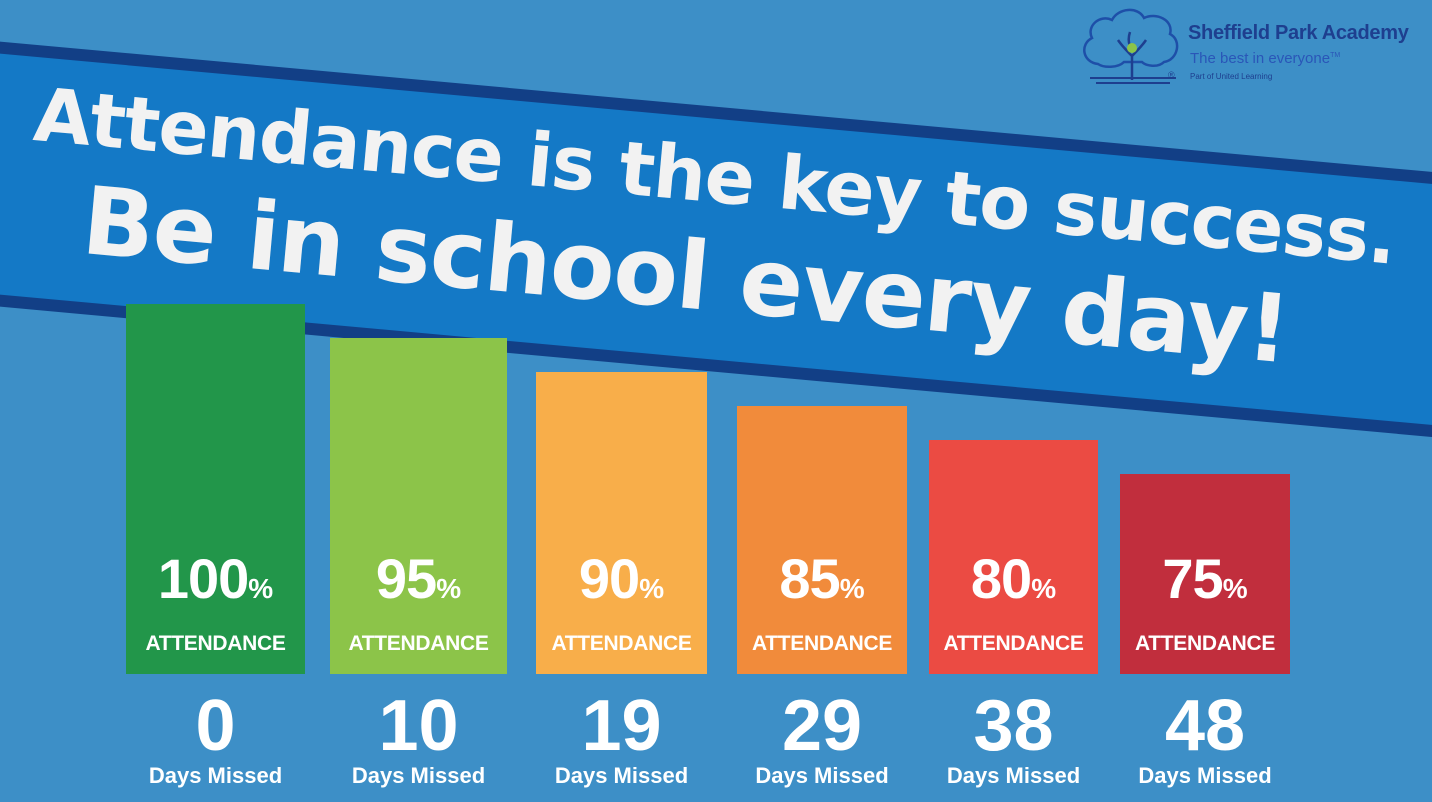 Image resolution: width=1432 pixels, height=802 pixels. Describe the element at coordinates (418, 506) in the screenshot. I see `attendance-bar: 95% ATTENDANCE` at that location.